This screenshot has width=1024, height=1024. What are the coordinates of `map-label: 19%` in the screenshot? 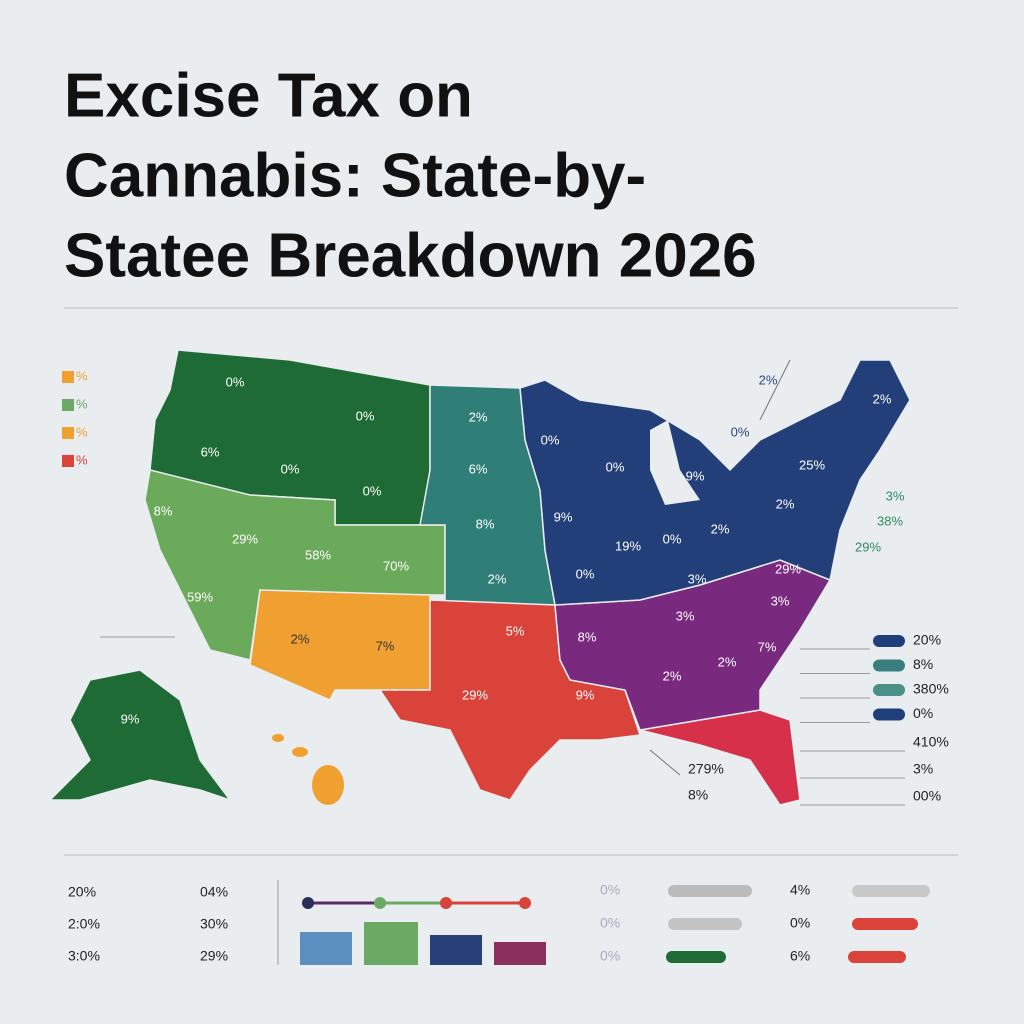 It's located at (628, 545).